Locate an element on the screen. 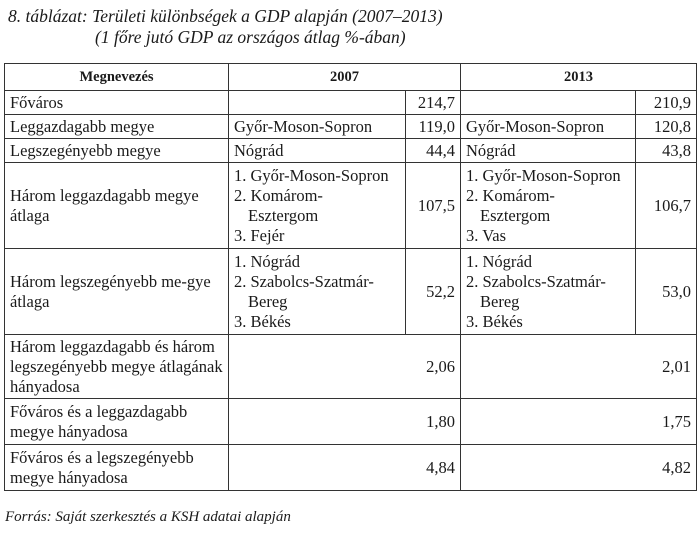 The height and width of the screenshot is (535, 700). value-2007: 214,7 is located at coordinates (433, 102).